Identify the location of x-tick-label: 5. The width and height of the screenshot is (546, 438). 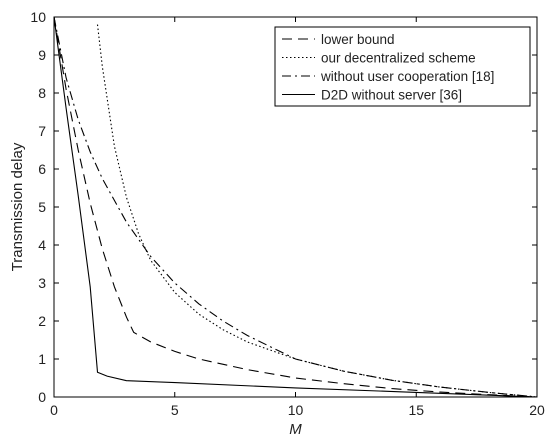
(175, 410).